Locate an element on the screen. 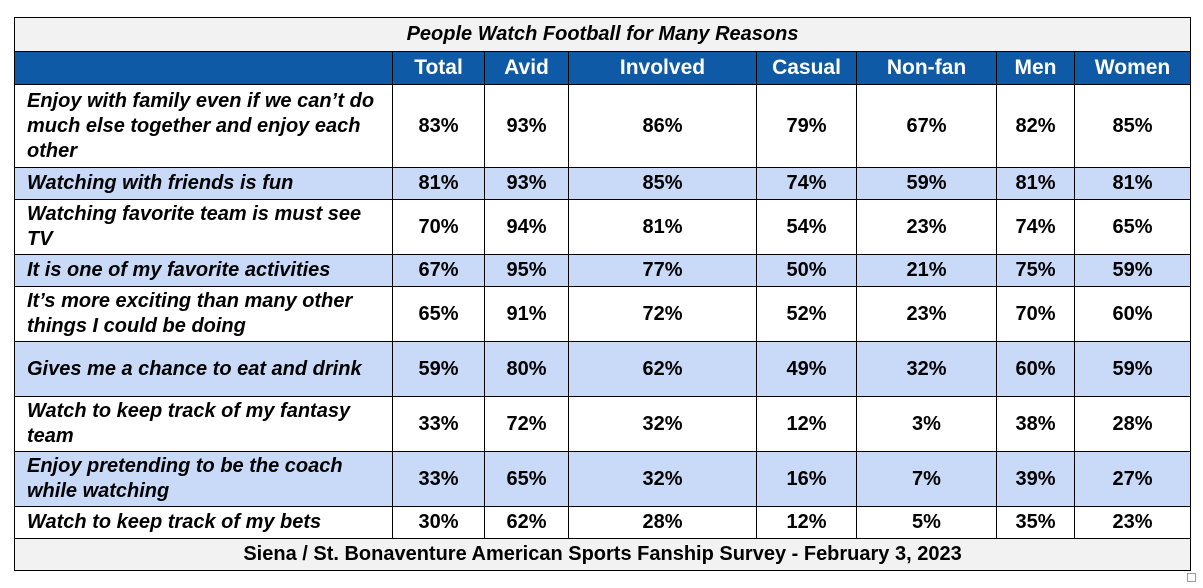 Image resolution: width=1203 pixels, height=588 pixels. value-cell: 16% is located at coordinates (806, 479).